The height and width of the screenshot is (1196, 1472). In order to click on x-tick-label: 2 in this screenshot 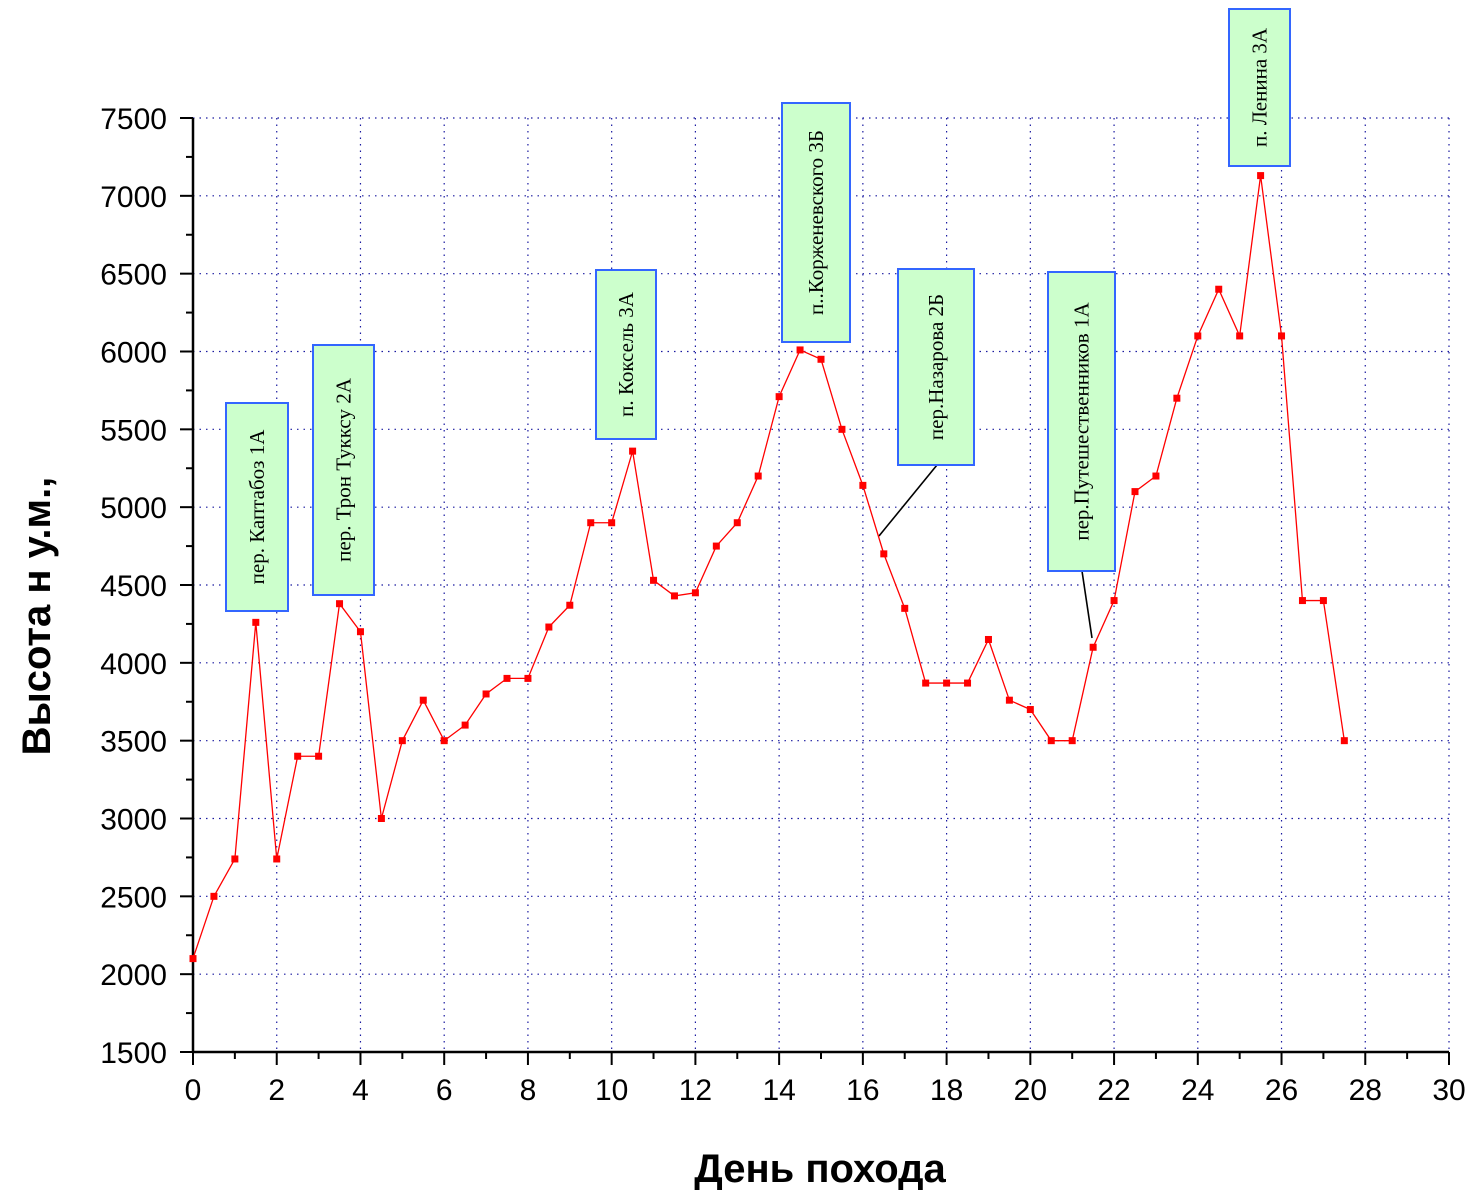, I will do `click(276, 1090)`.